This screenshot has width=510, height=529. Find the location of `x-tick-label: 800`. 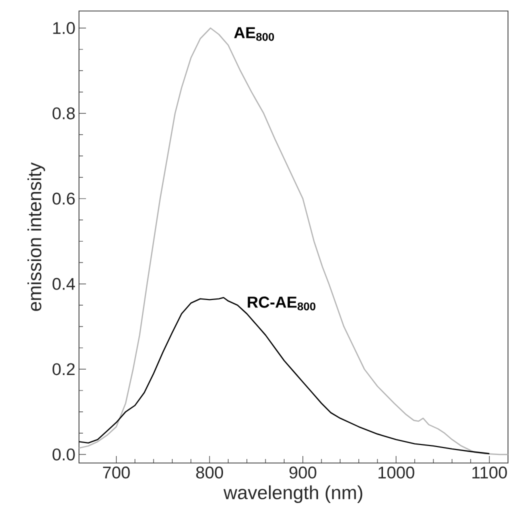

x-tick-label: 800 is located at coordinates (210, 472).